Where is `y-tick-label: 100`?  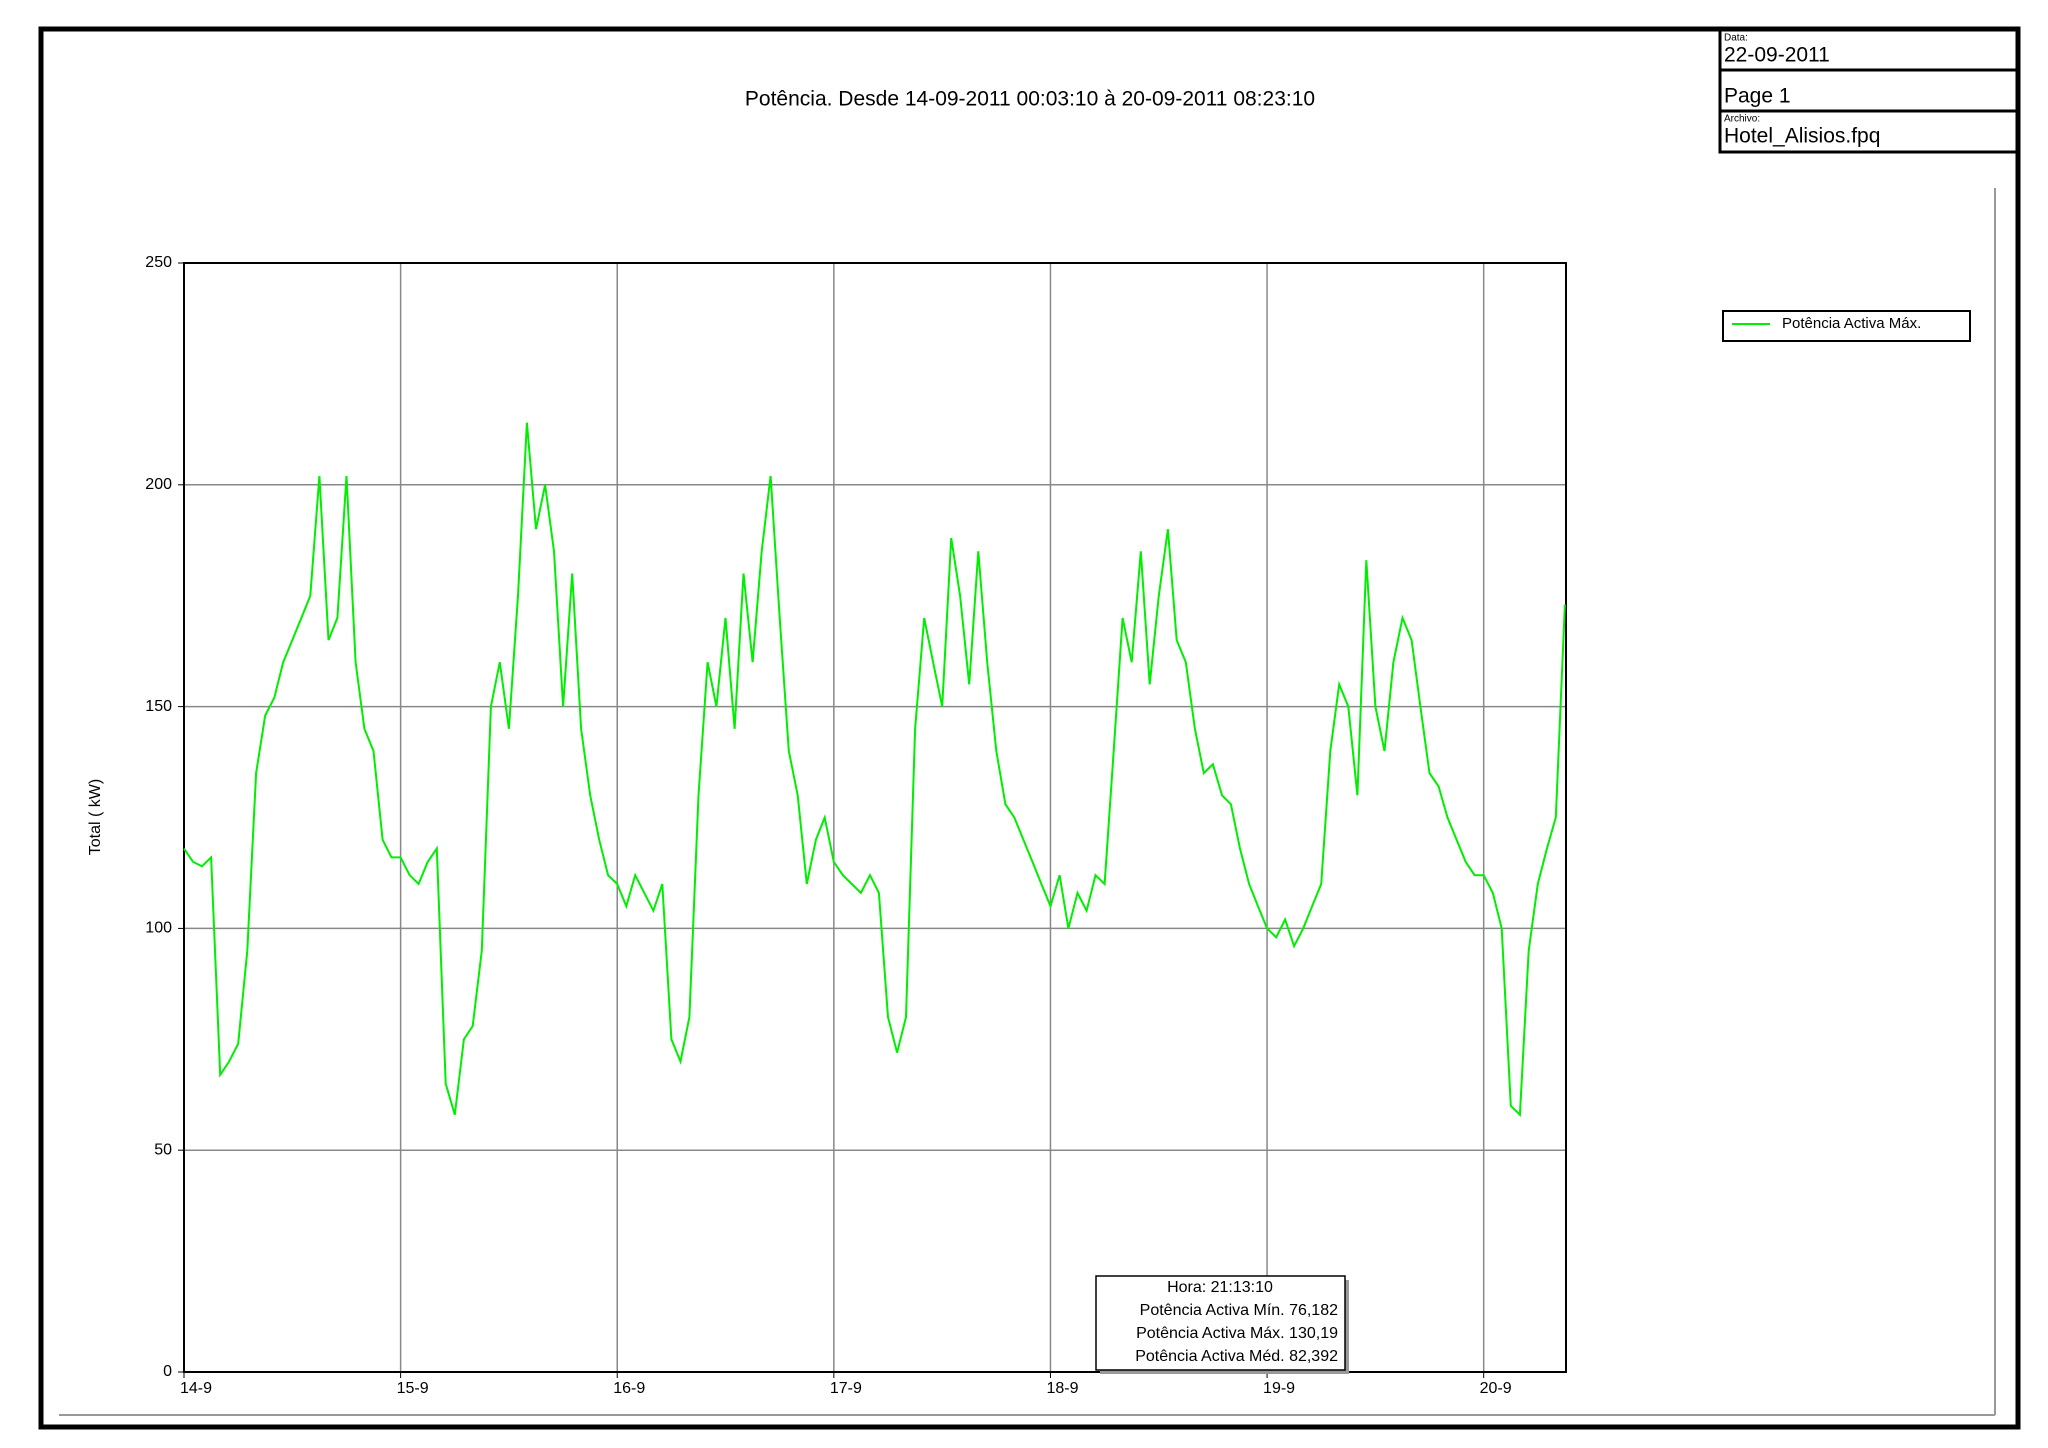
y-tick-label: 100 is located at coordinates (158, 928).